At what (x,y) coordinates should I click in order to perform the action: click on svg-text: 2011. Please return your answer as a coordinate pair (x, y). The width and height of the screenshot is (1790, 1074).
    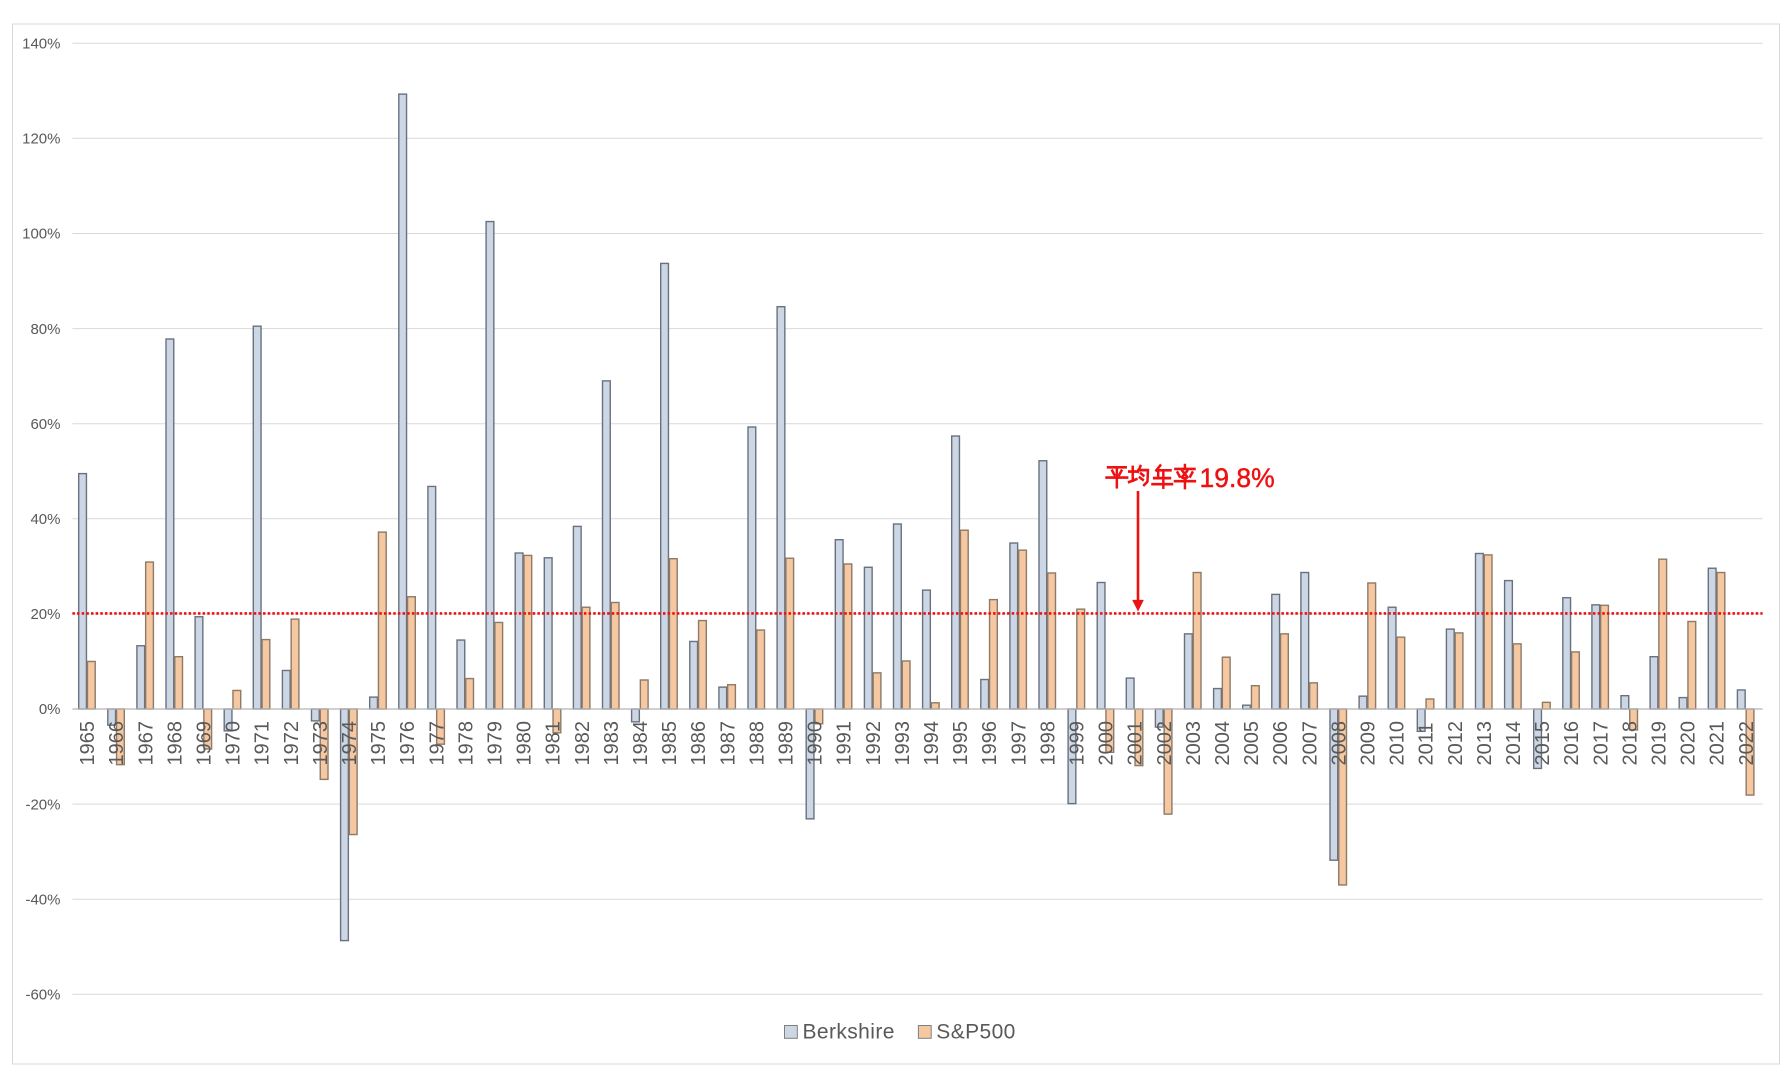
    Looking at the image, I should click on (1427, 743).